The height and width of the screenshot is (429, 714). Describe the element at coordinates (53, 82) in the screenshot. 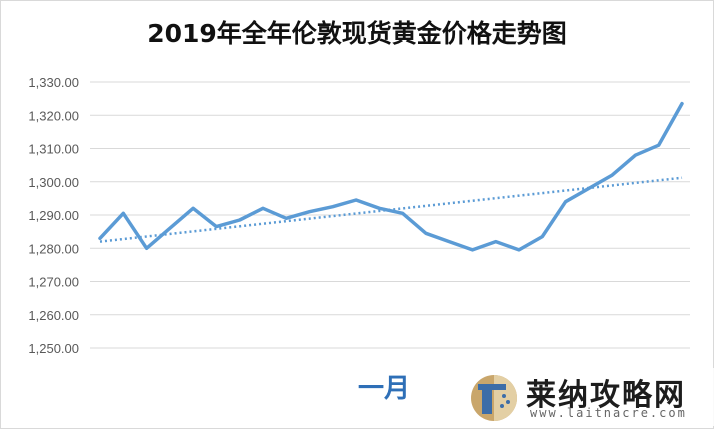

I see `y-tick-label: 1,330.00` at that location.